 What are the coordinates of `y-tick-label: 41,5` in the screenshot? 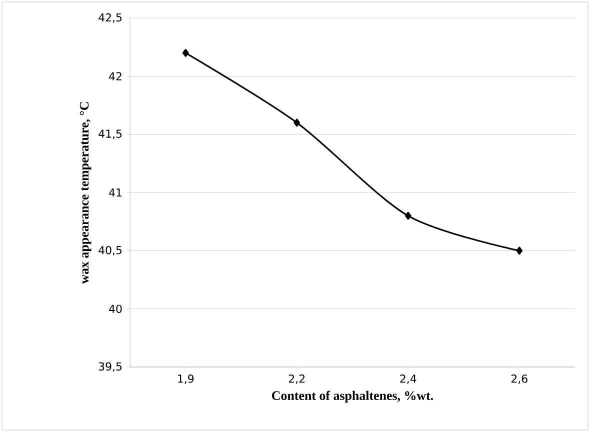 It's located at (110, 134).